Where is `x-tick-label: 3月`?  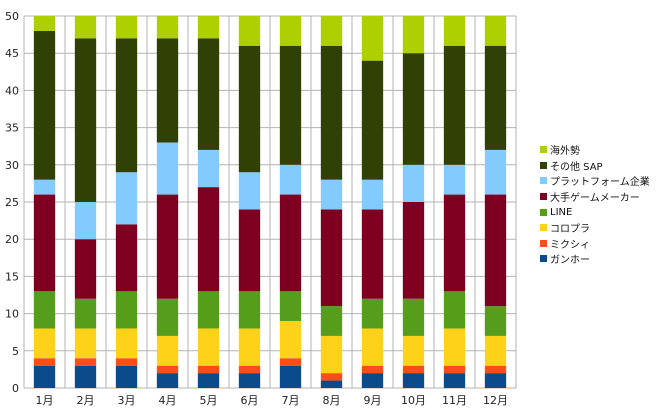 x-tick-label: 3月 is located at coordinates (127, 400).